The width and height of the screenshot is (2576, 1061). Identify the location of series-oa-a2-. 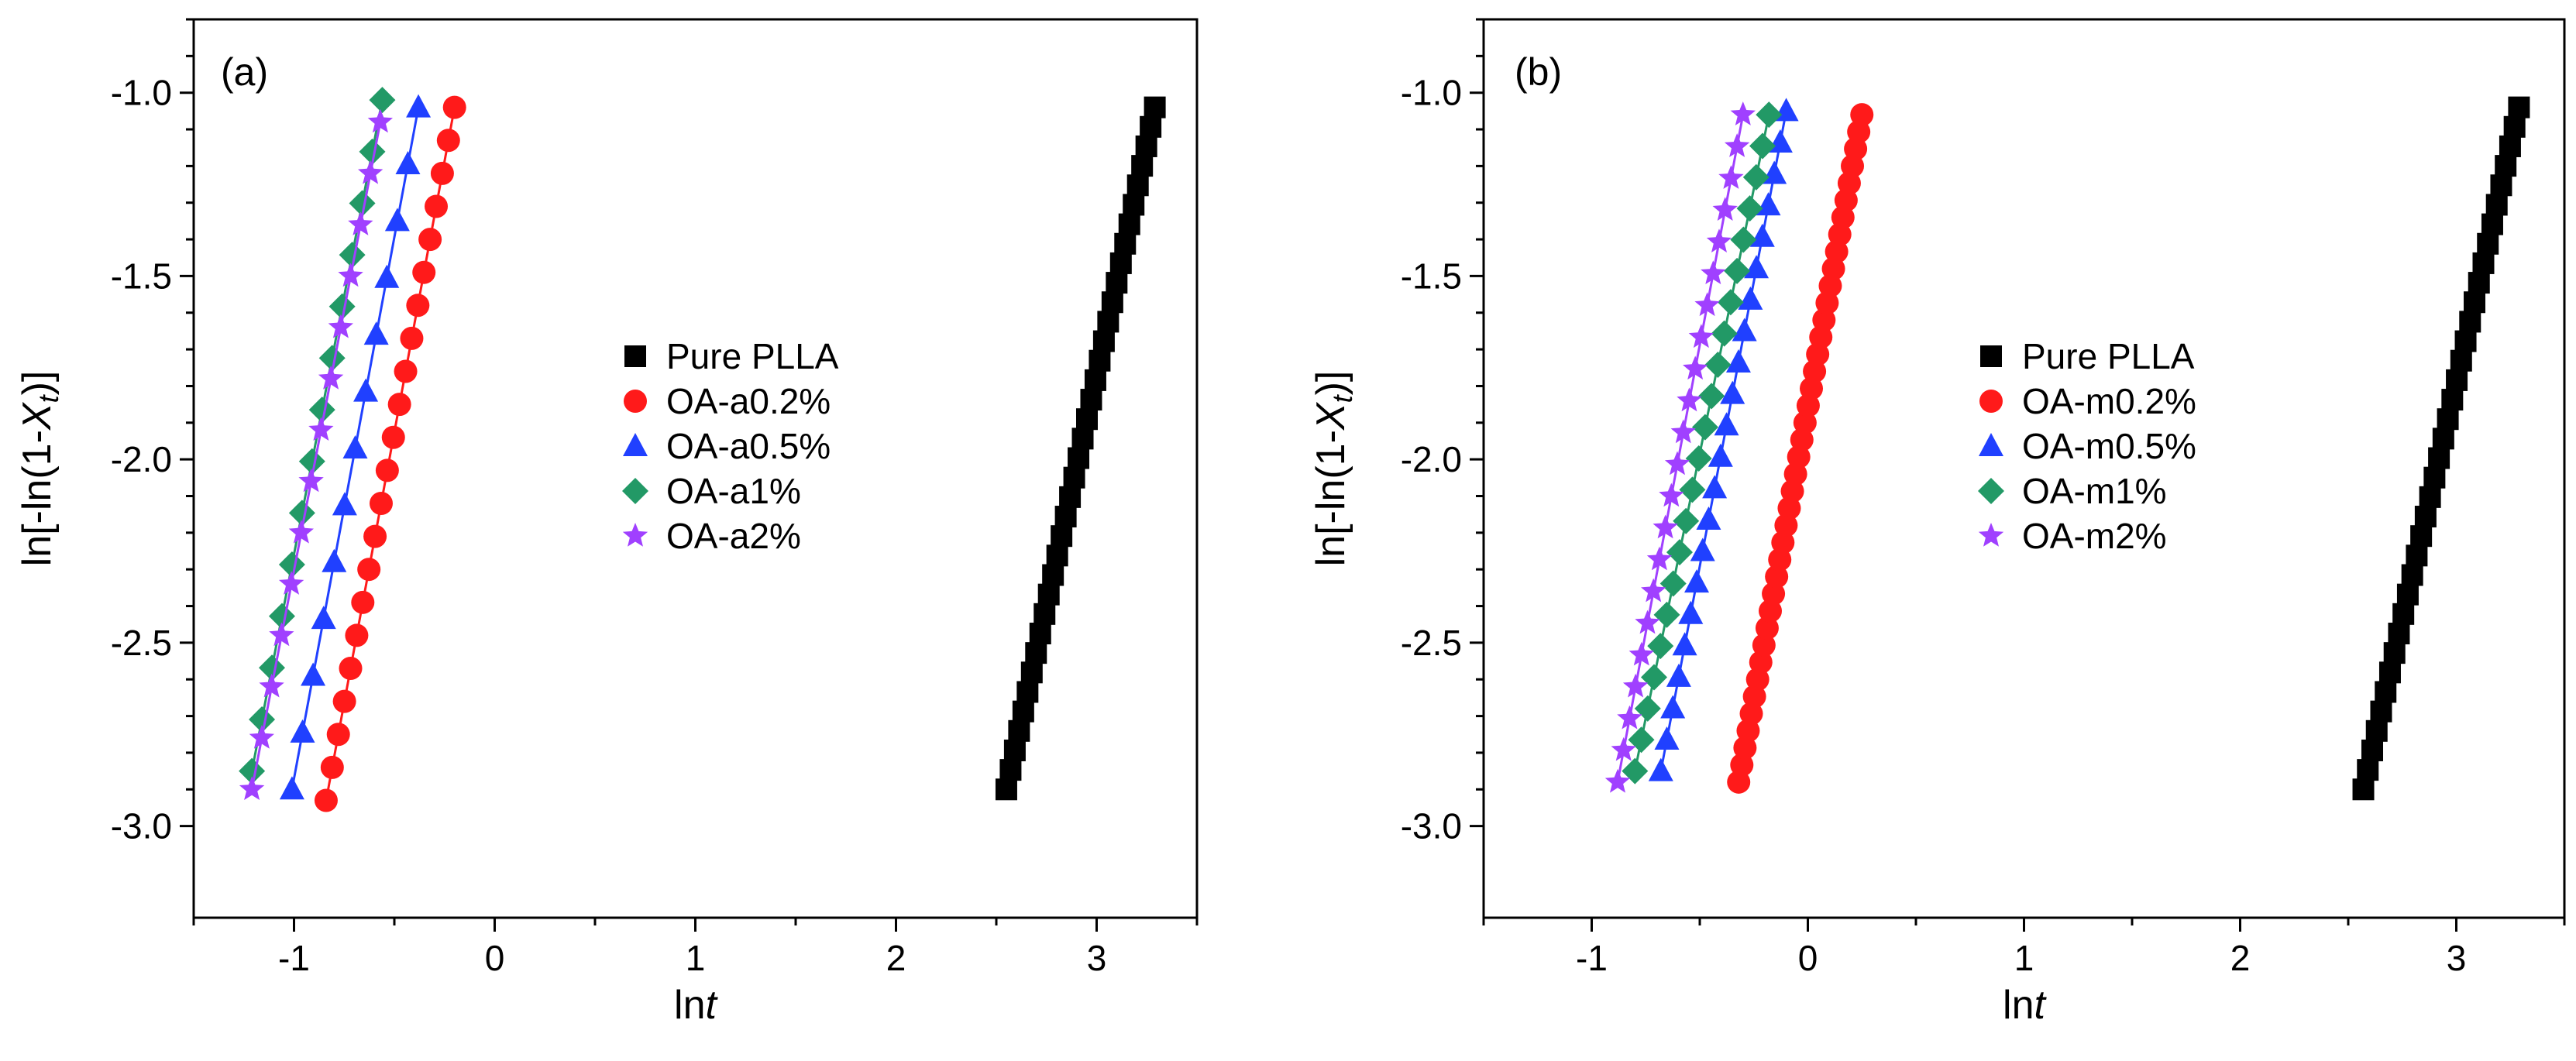
(316, 454).